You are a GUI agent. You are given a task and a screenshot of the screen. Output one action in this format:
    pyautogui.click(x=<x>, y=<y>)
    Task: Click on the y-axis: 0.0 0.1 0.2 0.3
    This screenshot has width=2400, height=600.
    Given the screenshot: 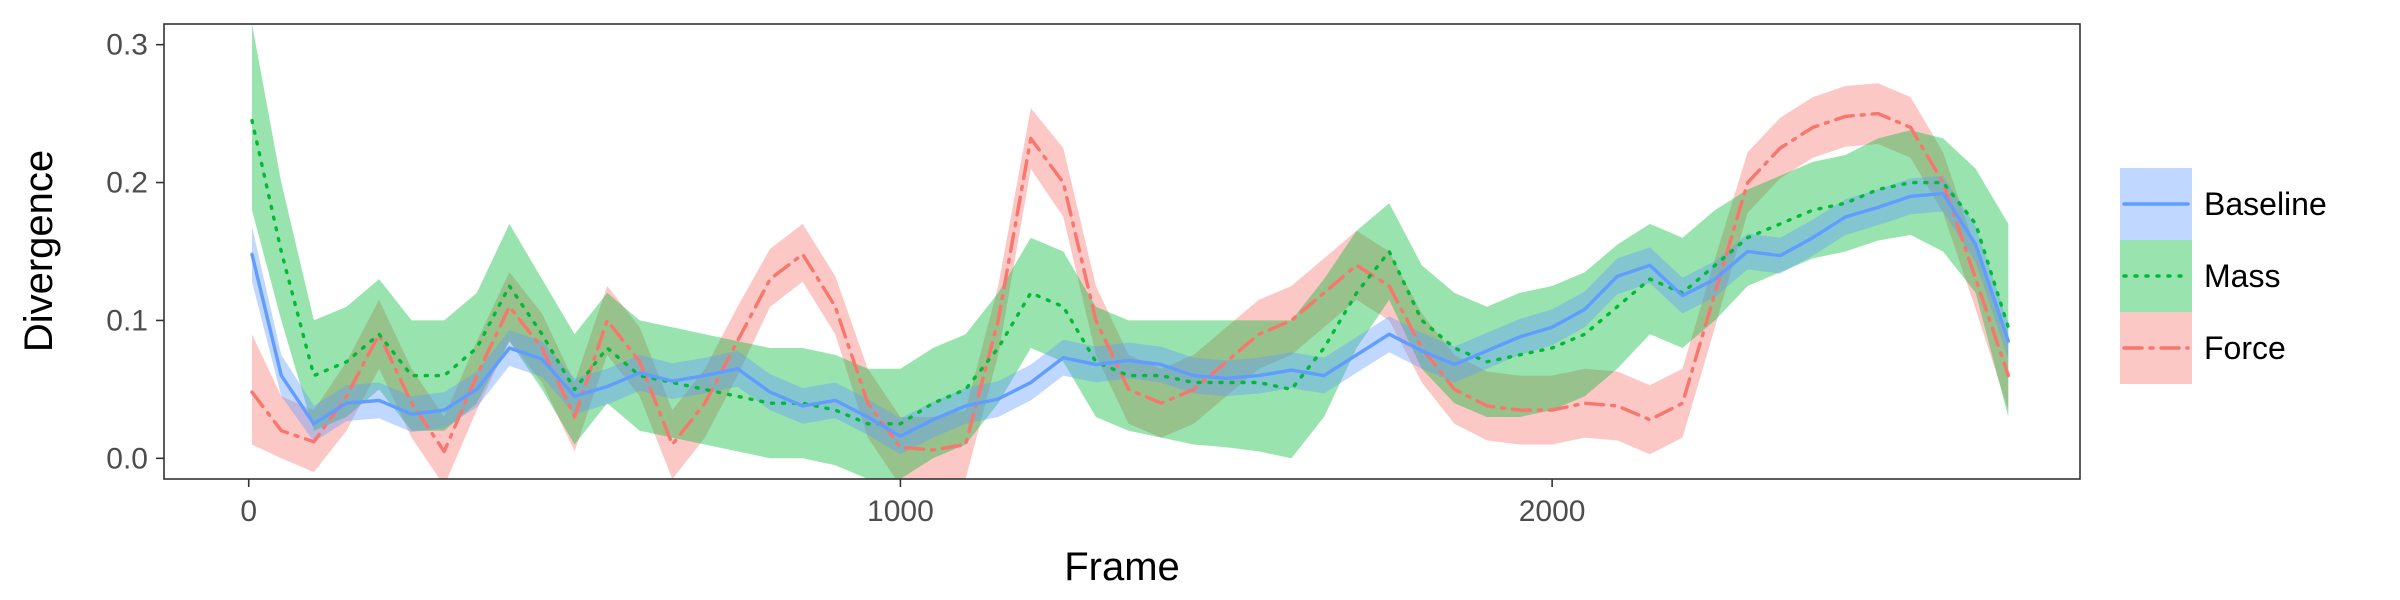 What is the action you would take?
    pyautogui.click(x=135, y=252)
    